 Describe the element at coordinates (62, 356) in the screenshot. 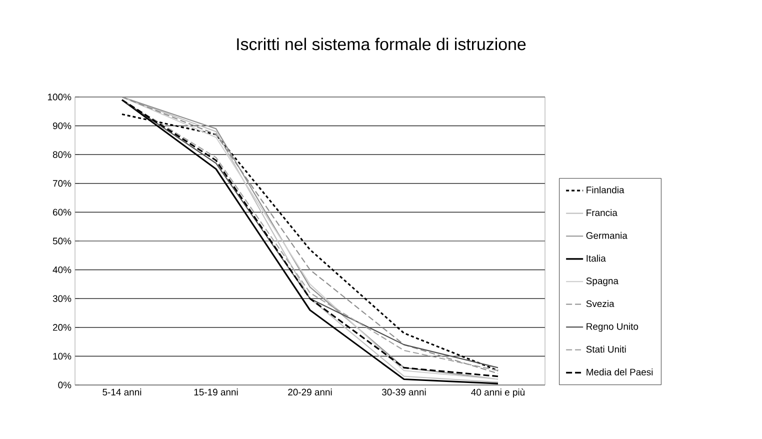

I see `y-tick-label: 10%` at that location.